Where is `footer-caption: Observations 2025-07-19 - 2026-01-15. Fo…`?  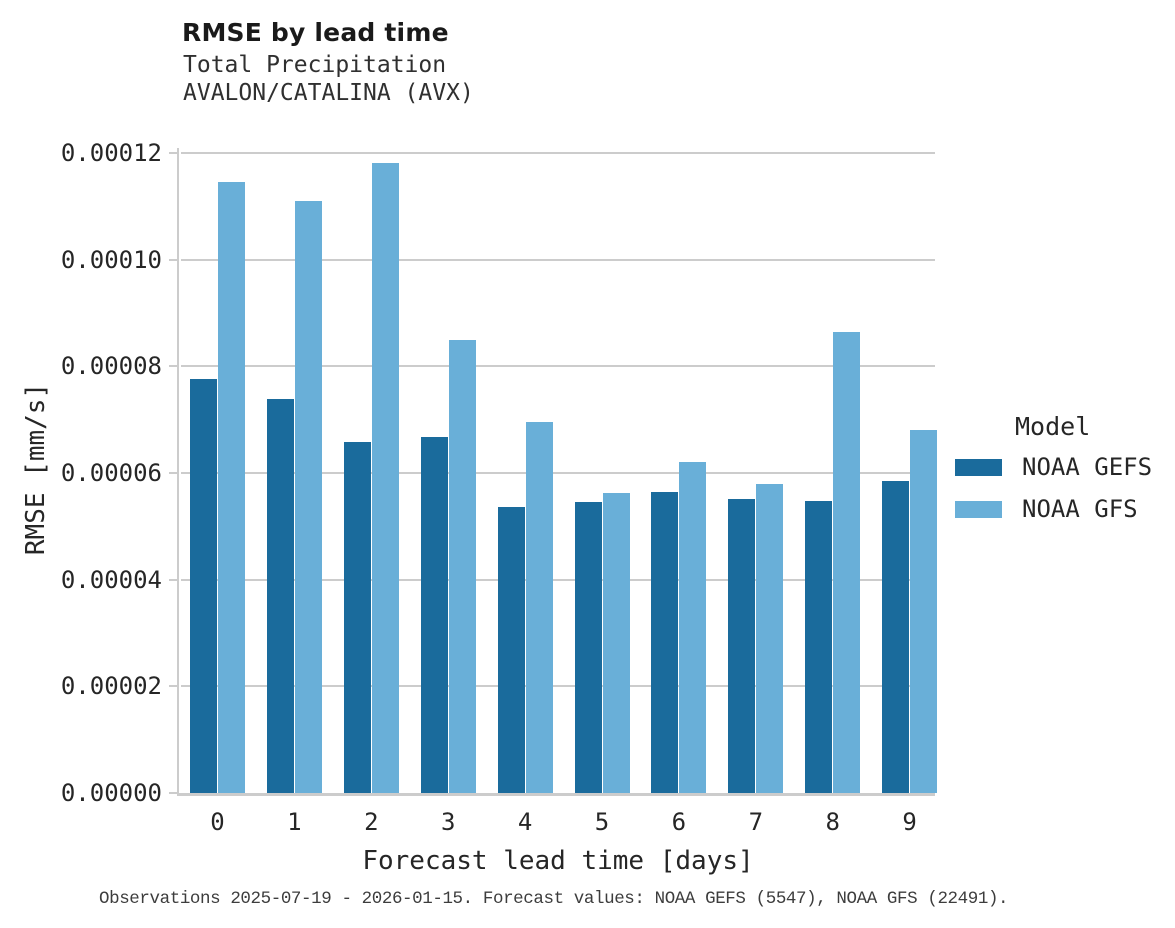 footer-caption: Observations 2025-07-19 - 2026-01-15. Fo… is located at coordinates (554, 899).